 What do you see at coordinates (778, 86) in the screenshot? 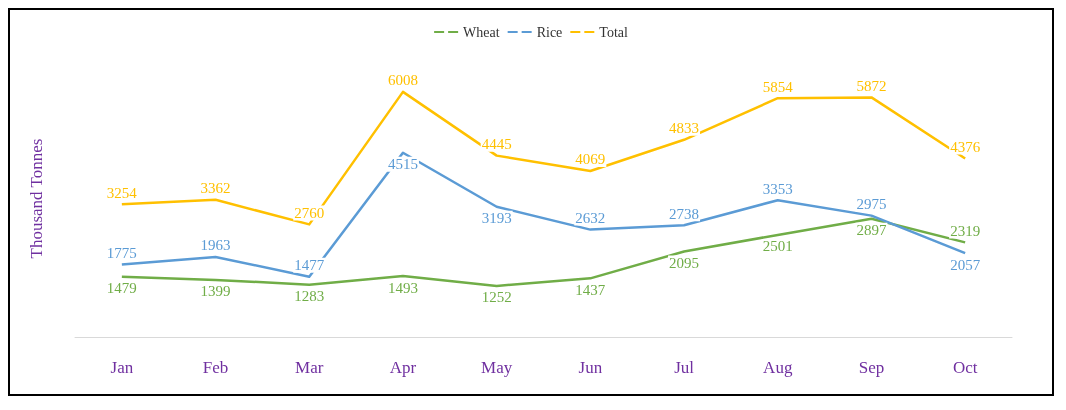
I see `data-label: 5854` at bounding box center [778, 86].